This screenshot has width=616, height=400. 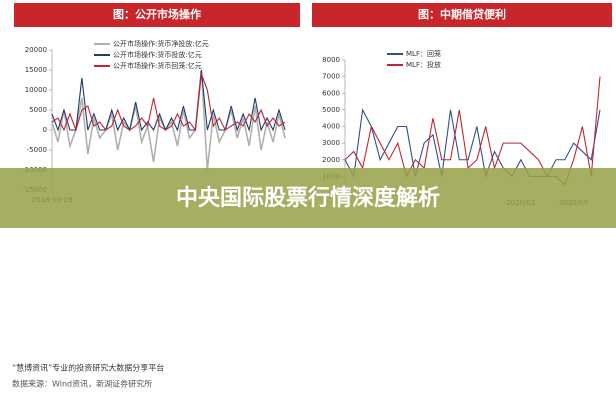 What do you see at coordinates (331, 77) in the screenshot?
I see `y-tick-label: 7000` at bounding box center [331, 77].